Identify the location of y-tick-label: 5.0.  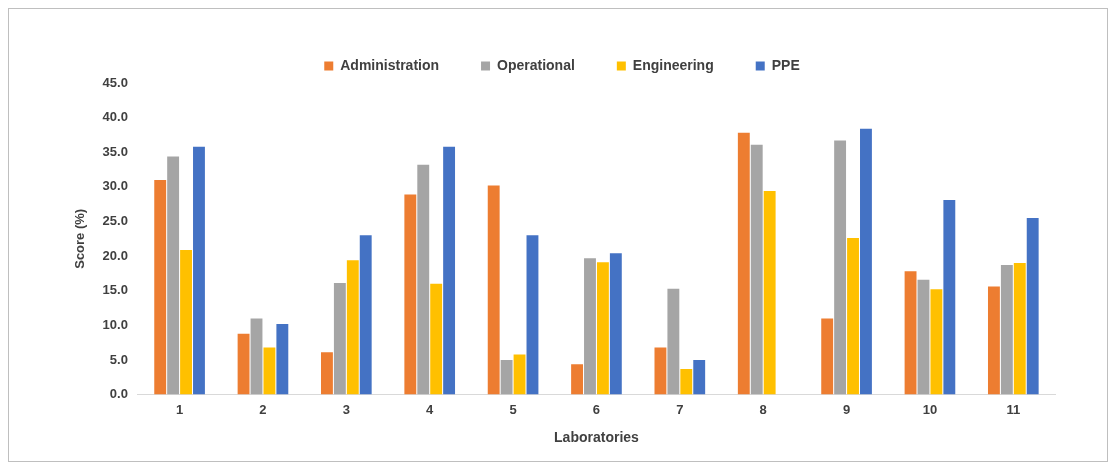
(118, 359).